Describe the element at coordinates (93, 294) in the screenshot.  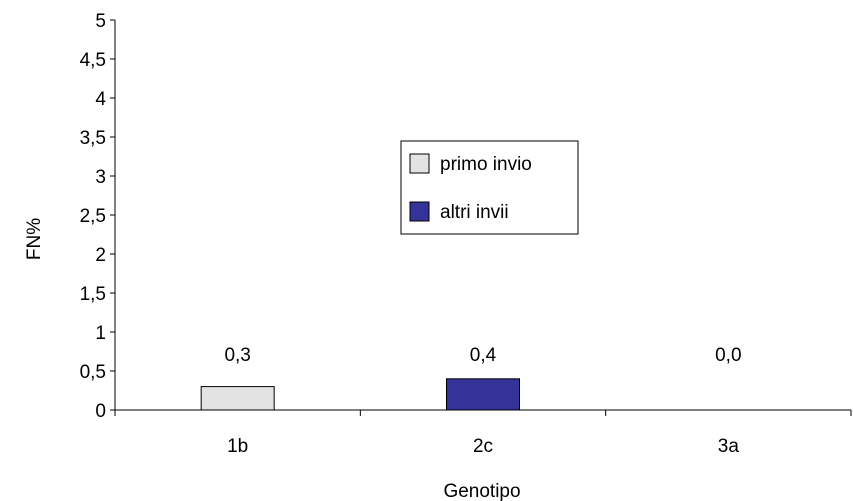
I see `y-tick-label: 1,5` at that location.